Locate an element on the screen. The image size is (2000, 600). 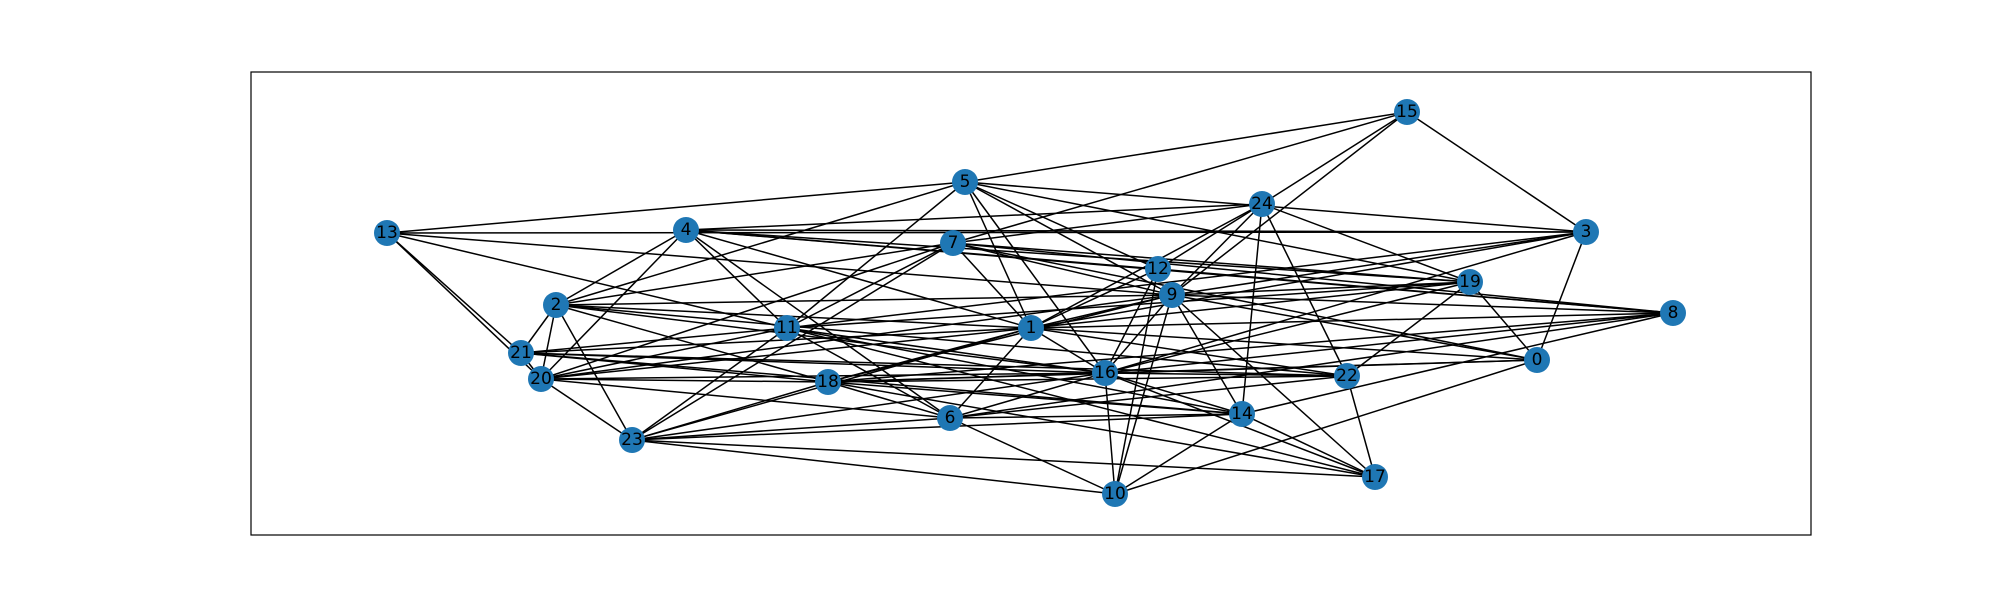
node-12: 12 is located at coordinates (1158, 269).